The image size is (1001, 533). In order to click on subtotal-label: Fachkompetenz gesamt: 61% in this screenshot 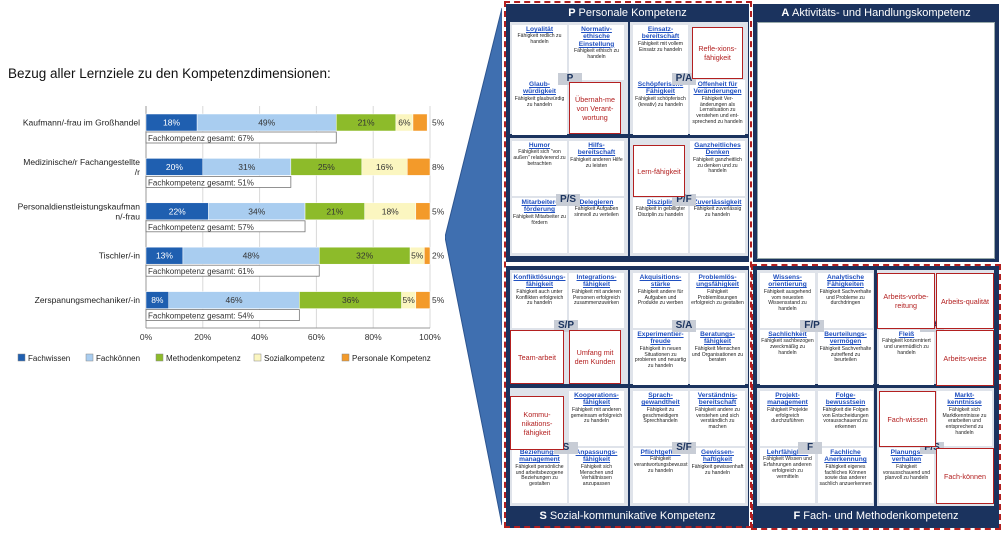, I will do `click(201, 271)`.